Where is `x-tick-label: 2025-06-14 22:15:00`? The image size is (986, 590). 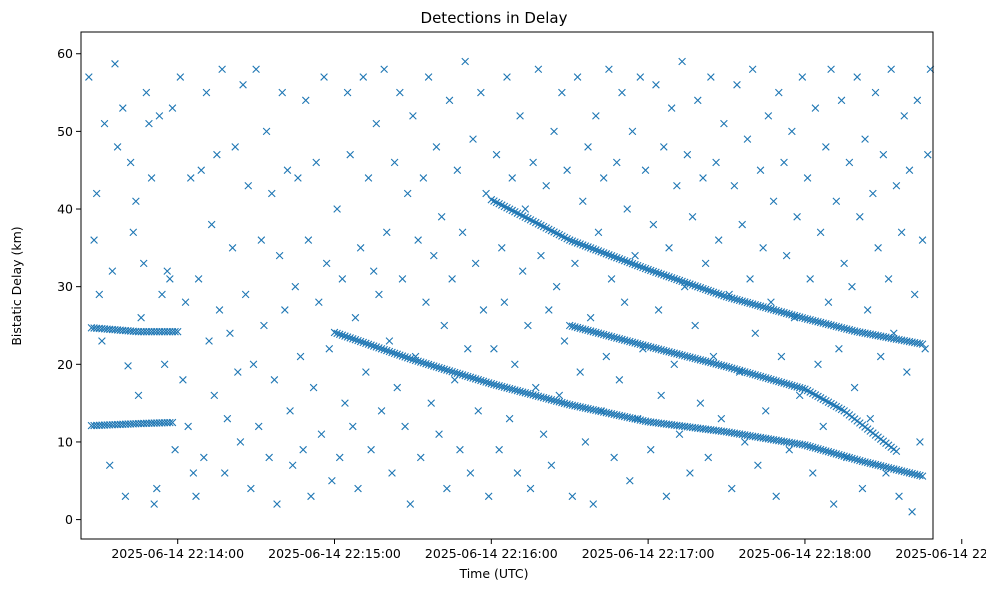
x-tick-label: 2025-06-14 22:15:00 is located at coordinates (334, 553).